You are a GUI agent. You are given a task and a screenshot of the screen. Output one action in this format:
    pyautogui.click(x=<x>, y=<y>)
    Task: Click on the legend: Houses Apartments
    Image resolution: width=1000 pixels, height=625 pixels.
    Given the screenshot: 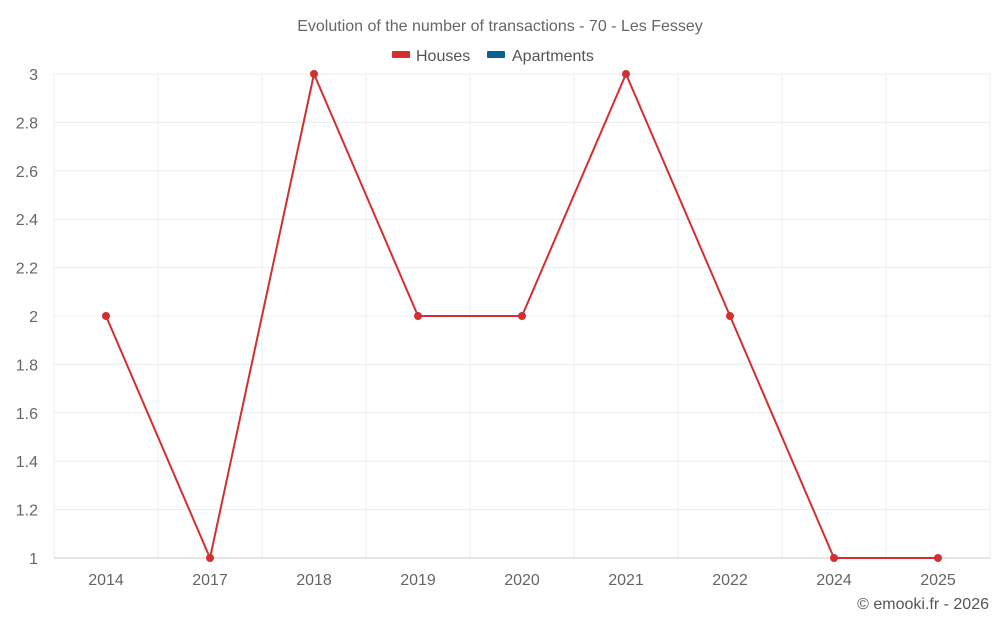 What is the action you would take?
    pyautogui.click(x=493, y=56)
    